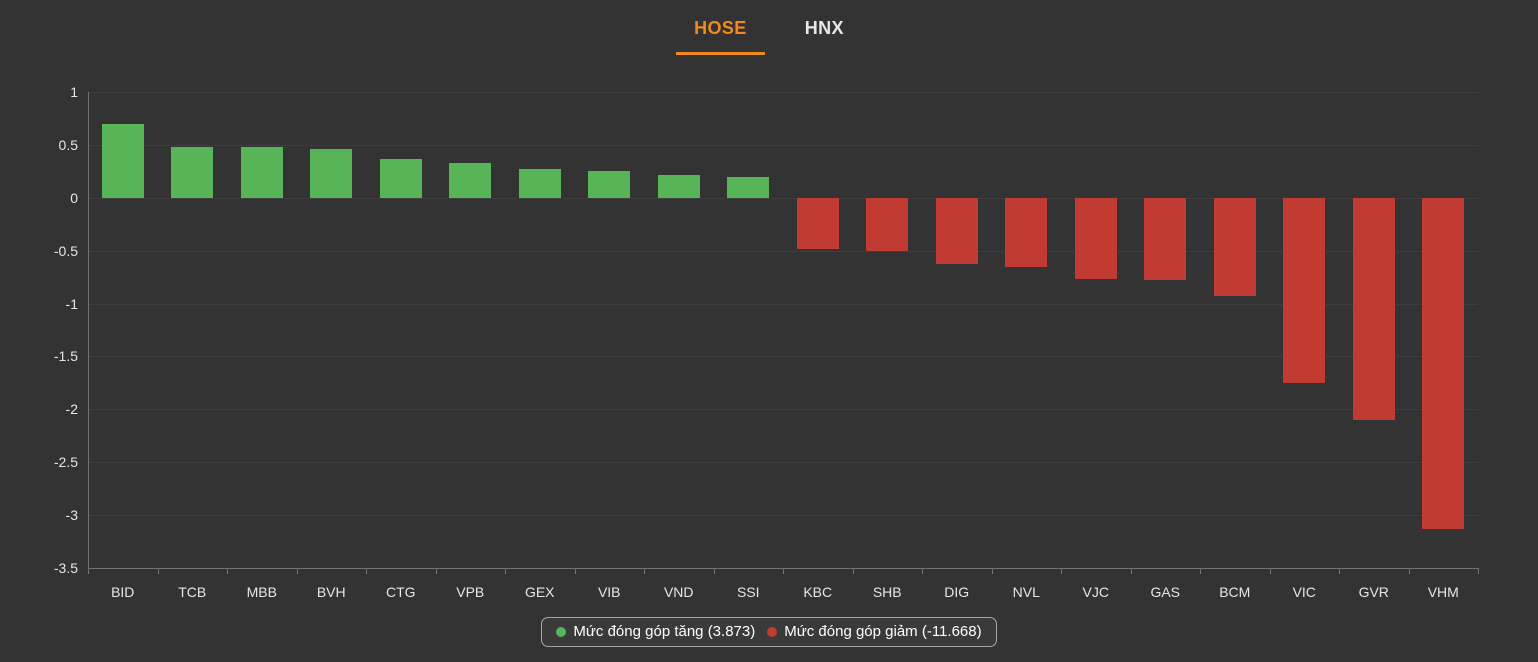 The width and height of the screenshot is (1538, 662). Describe the element at coordinates (956, 231) in the screenshot. I see `chart-bar-dig` at that location.